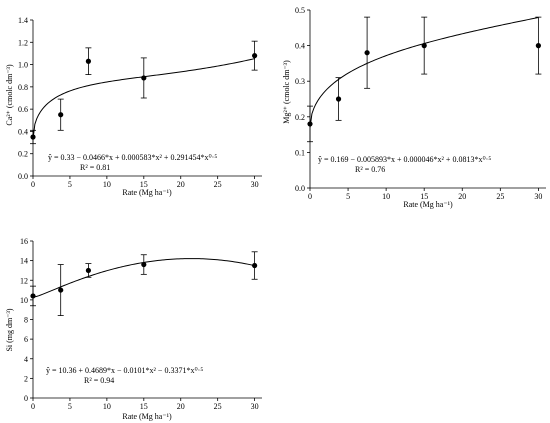 The image size is (550, 423). I want to click on y-tick-label: 0.1, so click(300, 152).